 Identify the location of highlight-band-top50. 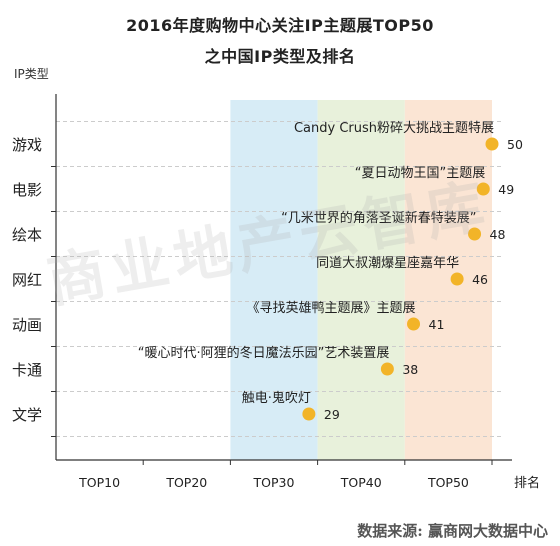
(448, 280).